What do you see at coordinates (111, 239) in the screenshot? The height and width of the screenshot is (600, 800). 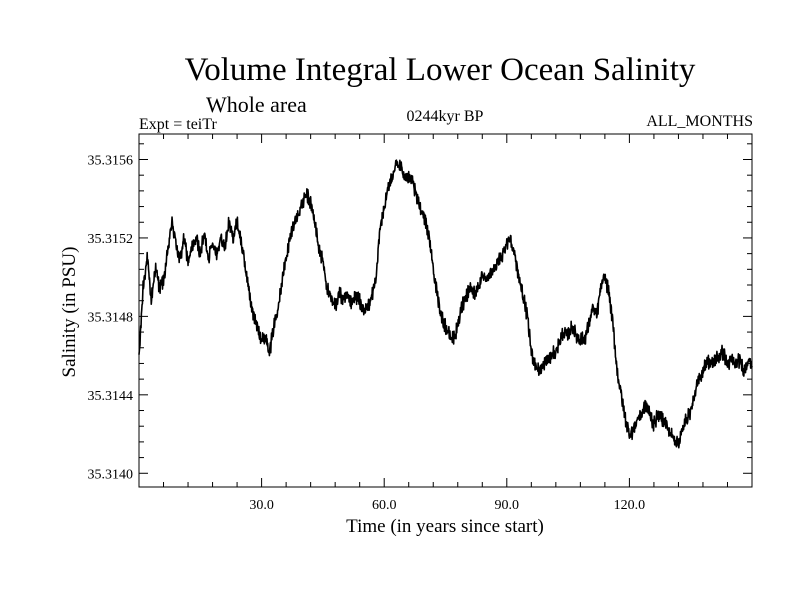 I see `y-tick-label: 35.3152` at bounding box center [111, 239].